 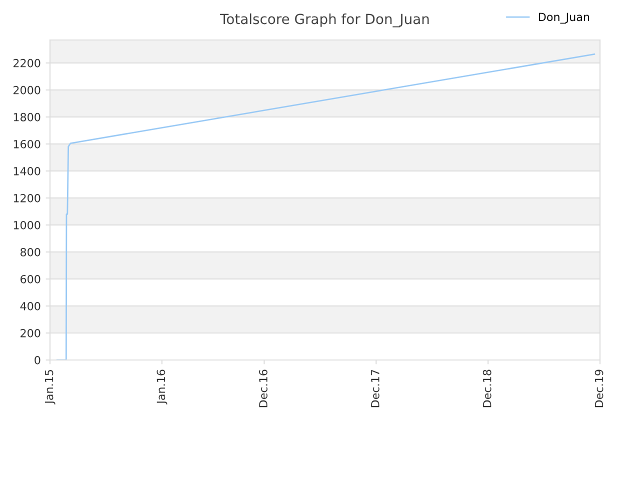 What do you see at coordinates (27, 63) in the screenshot?
I see `y-tick-label: 2200` at bounding box center [27, 63].